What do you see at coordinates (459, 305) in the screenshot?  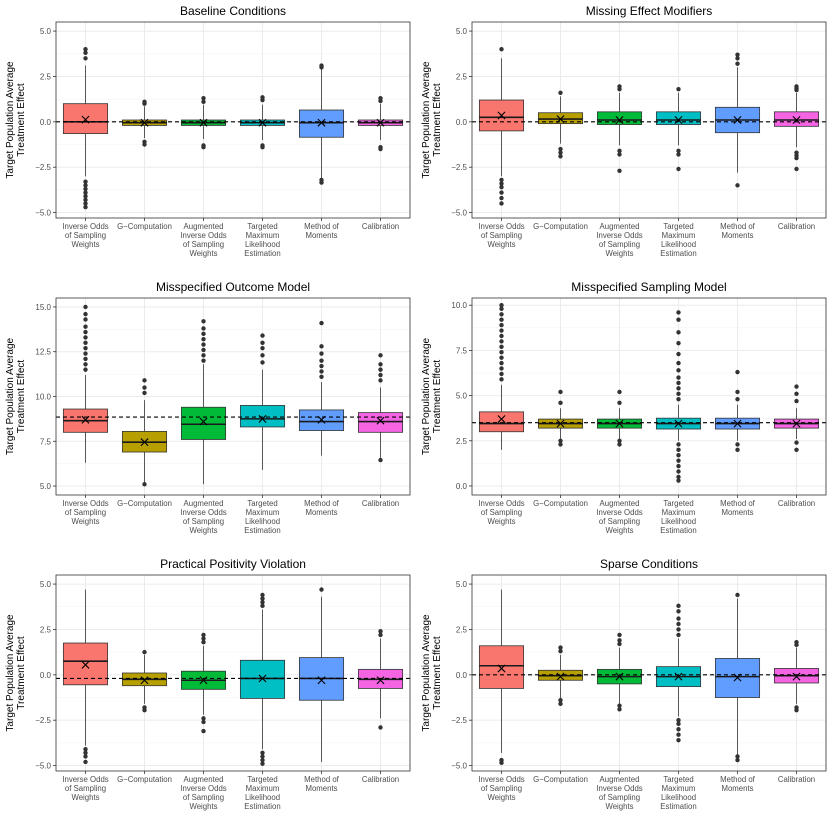 I see `y-tick-label: 10.0` at bounding box center [459, 305].